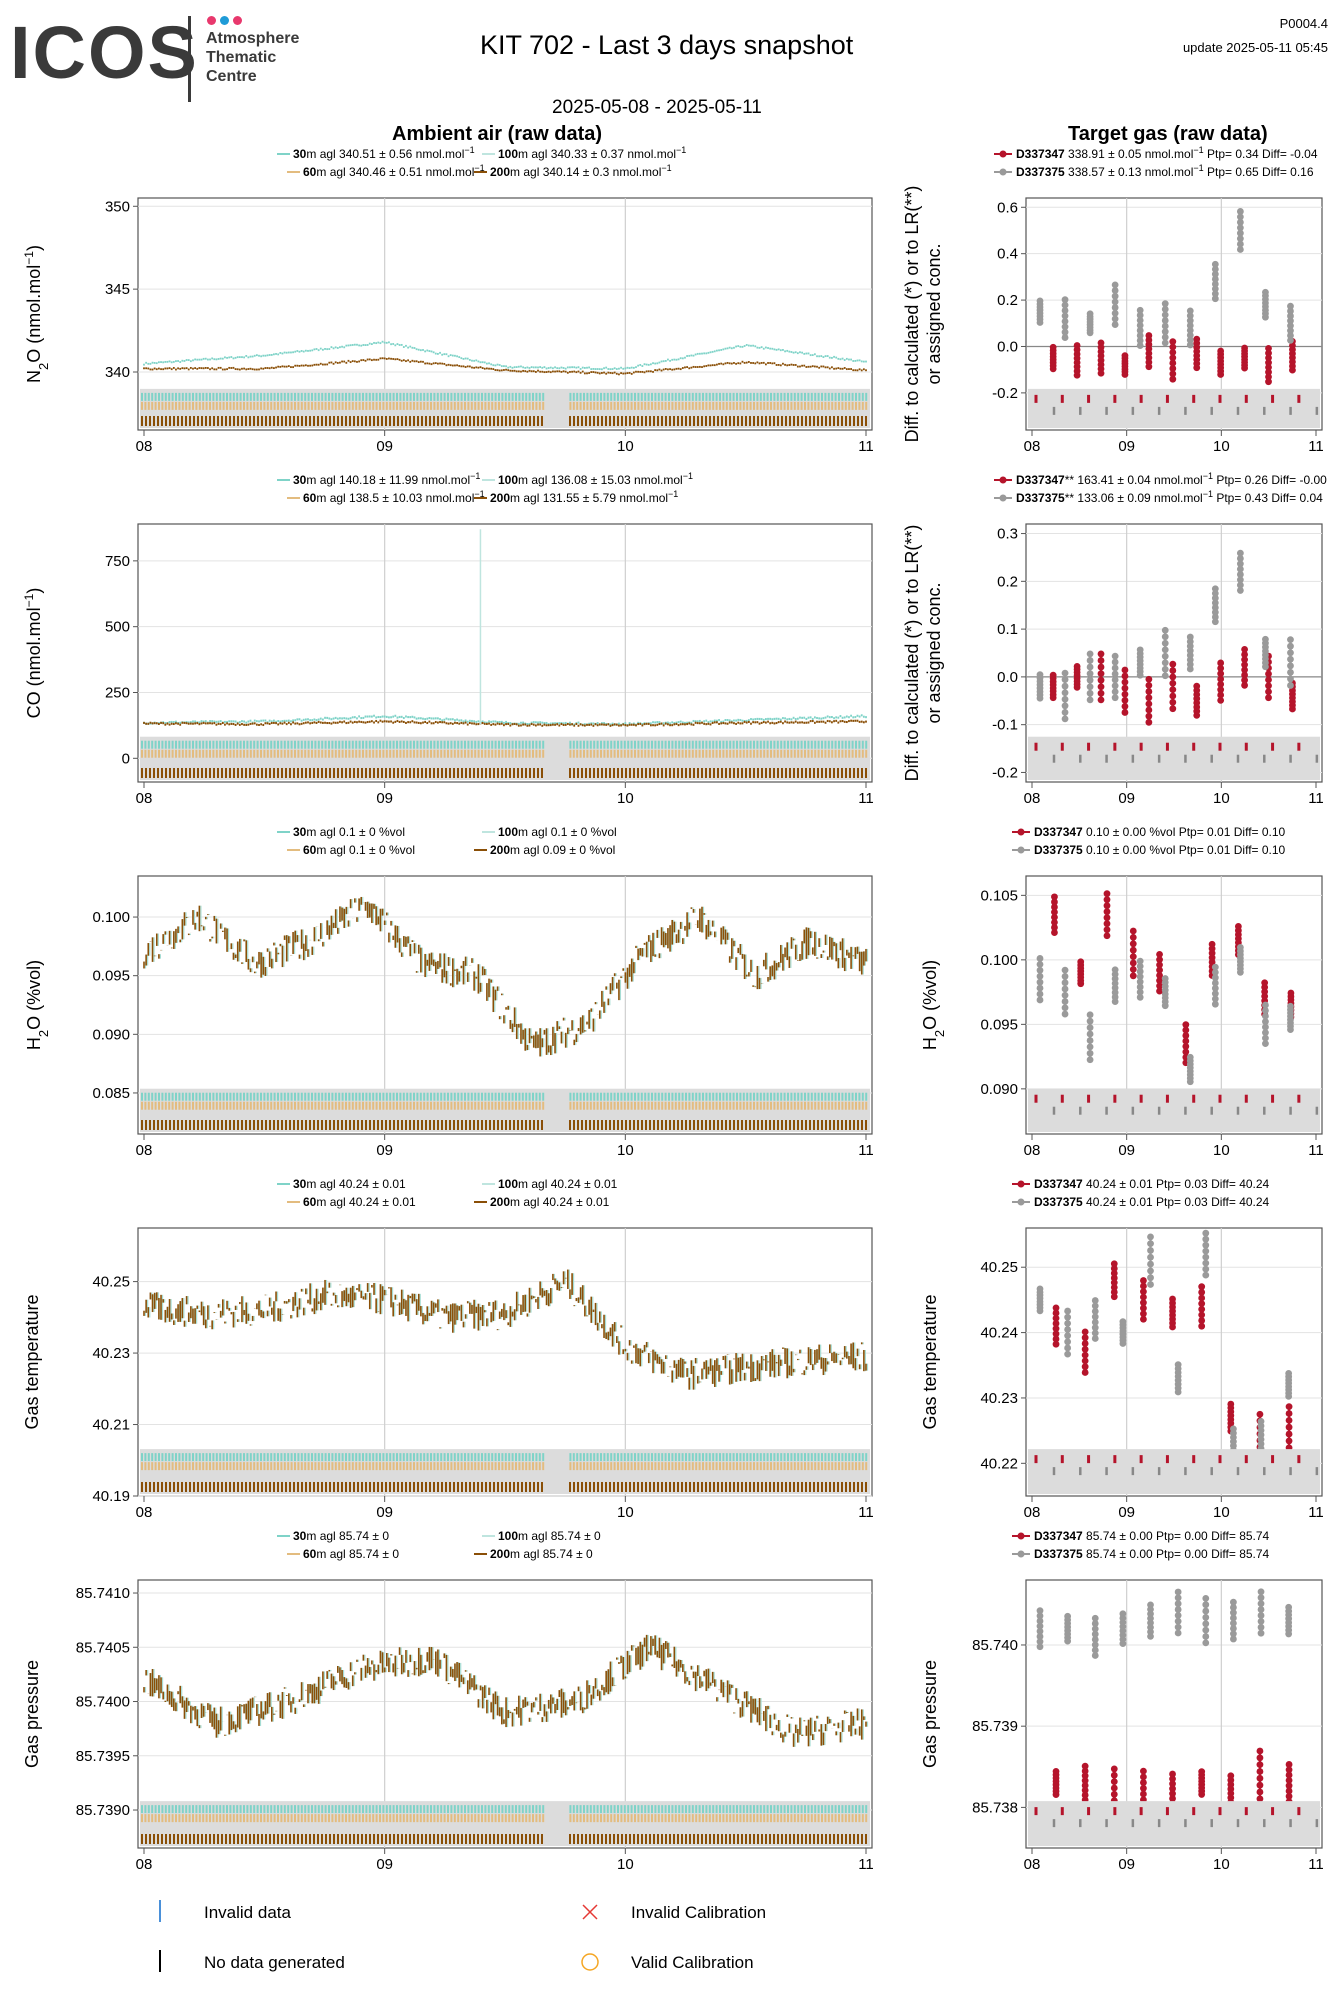 The height and width of the screenshot is (2000, 1340). Describe the element at coordinates (999, 895) in the screenshot. I see `y-tick-label: 0.105` at that location.